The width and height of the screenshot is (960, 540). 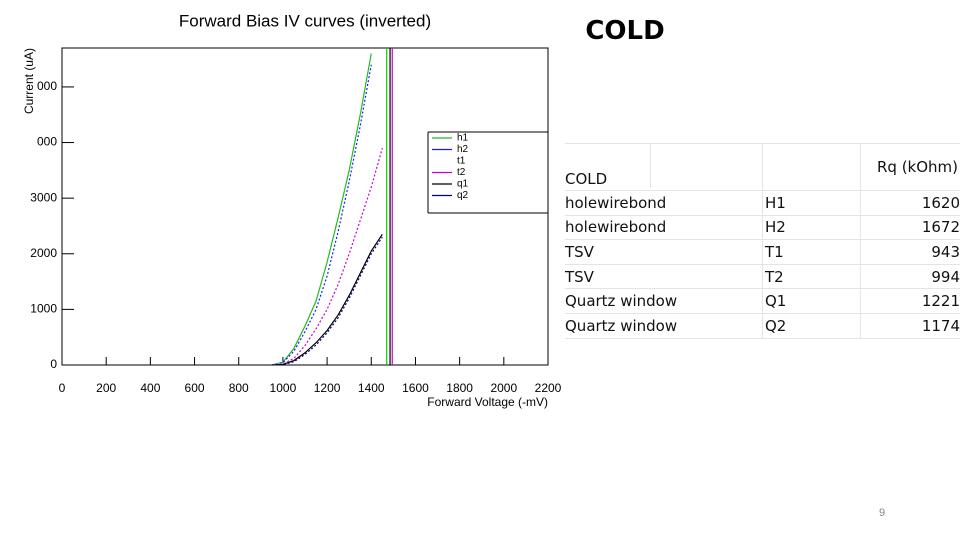 What do you see at coordinates (461, 172) in the screenshot?
I see `legend-label: t2` at bounding box center [461, 172].